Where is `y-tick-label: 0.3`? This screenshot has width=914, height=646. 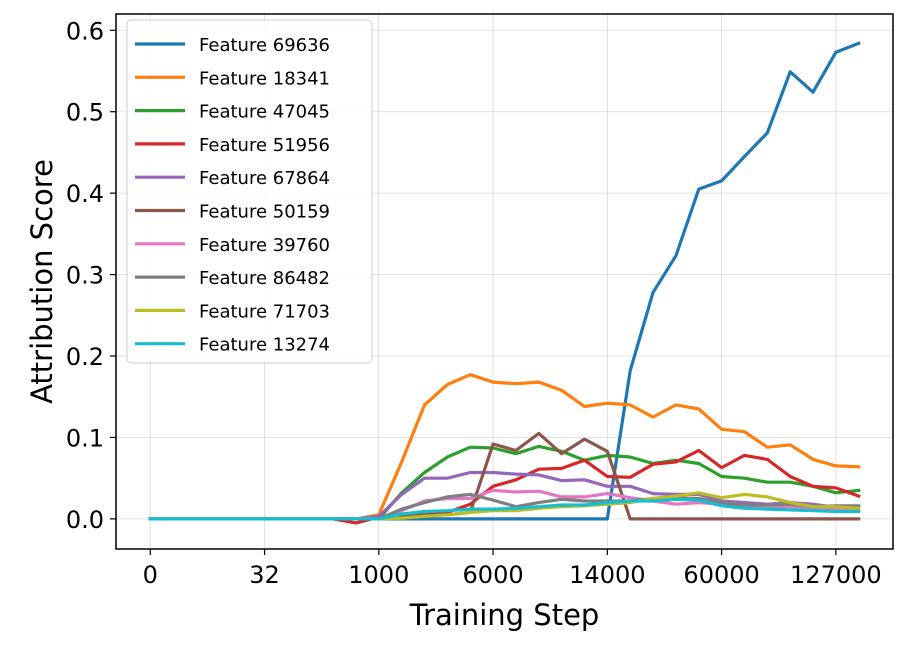 y-tick-label: 0.3 is located at coordinates (85, 276).